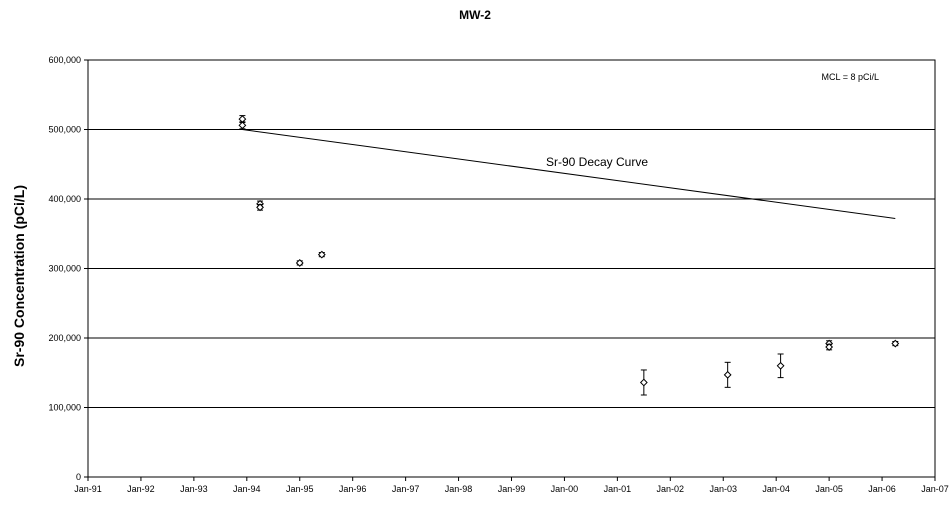 This screenshot has width=950, height=506. I want to click on mcl-annotation: MCL = 8 pCi/L, so click(850, 77).